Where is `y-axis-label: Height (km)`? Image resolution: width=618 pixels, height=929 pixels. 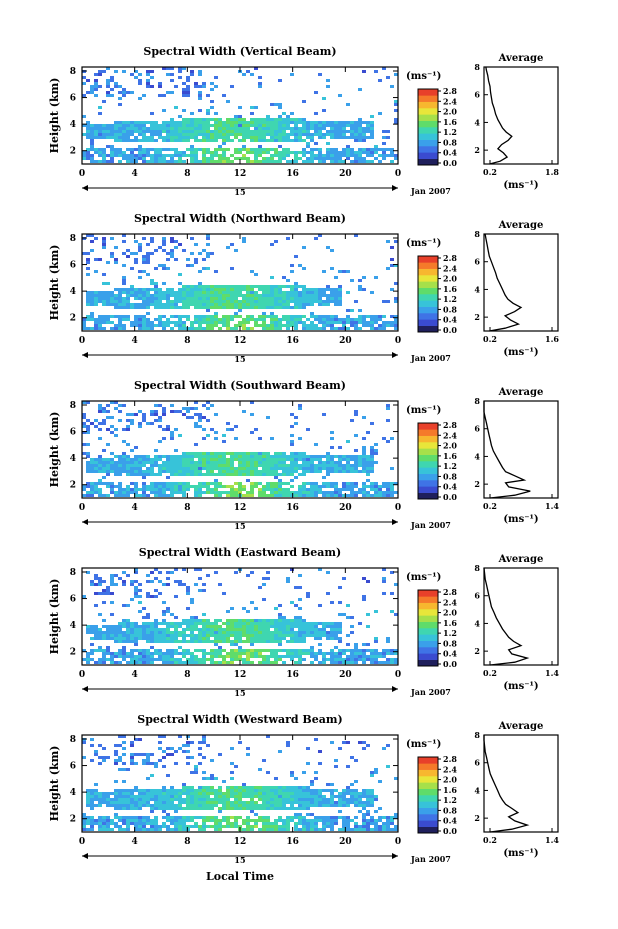
y-axis-label: Height (km) is located at coordinates (54, 617).